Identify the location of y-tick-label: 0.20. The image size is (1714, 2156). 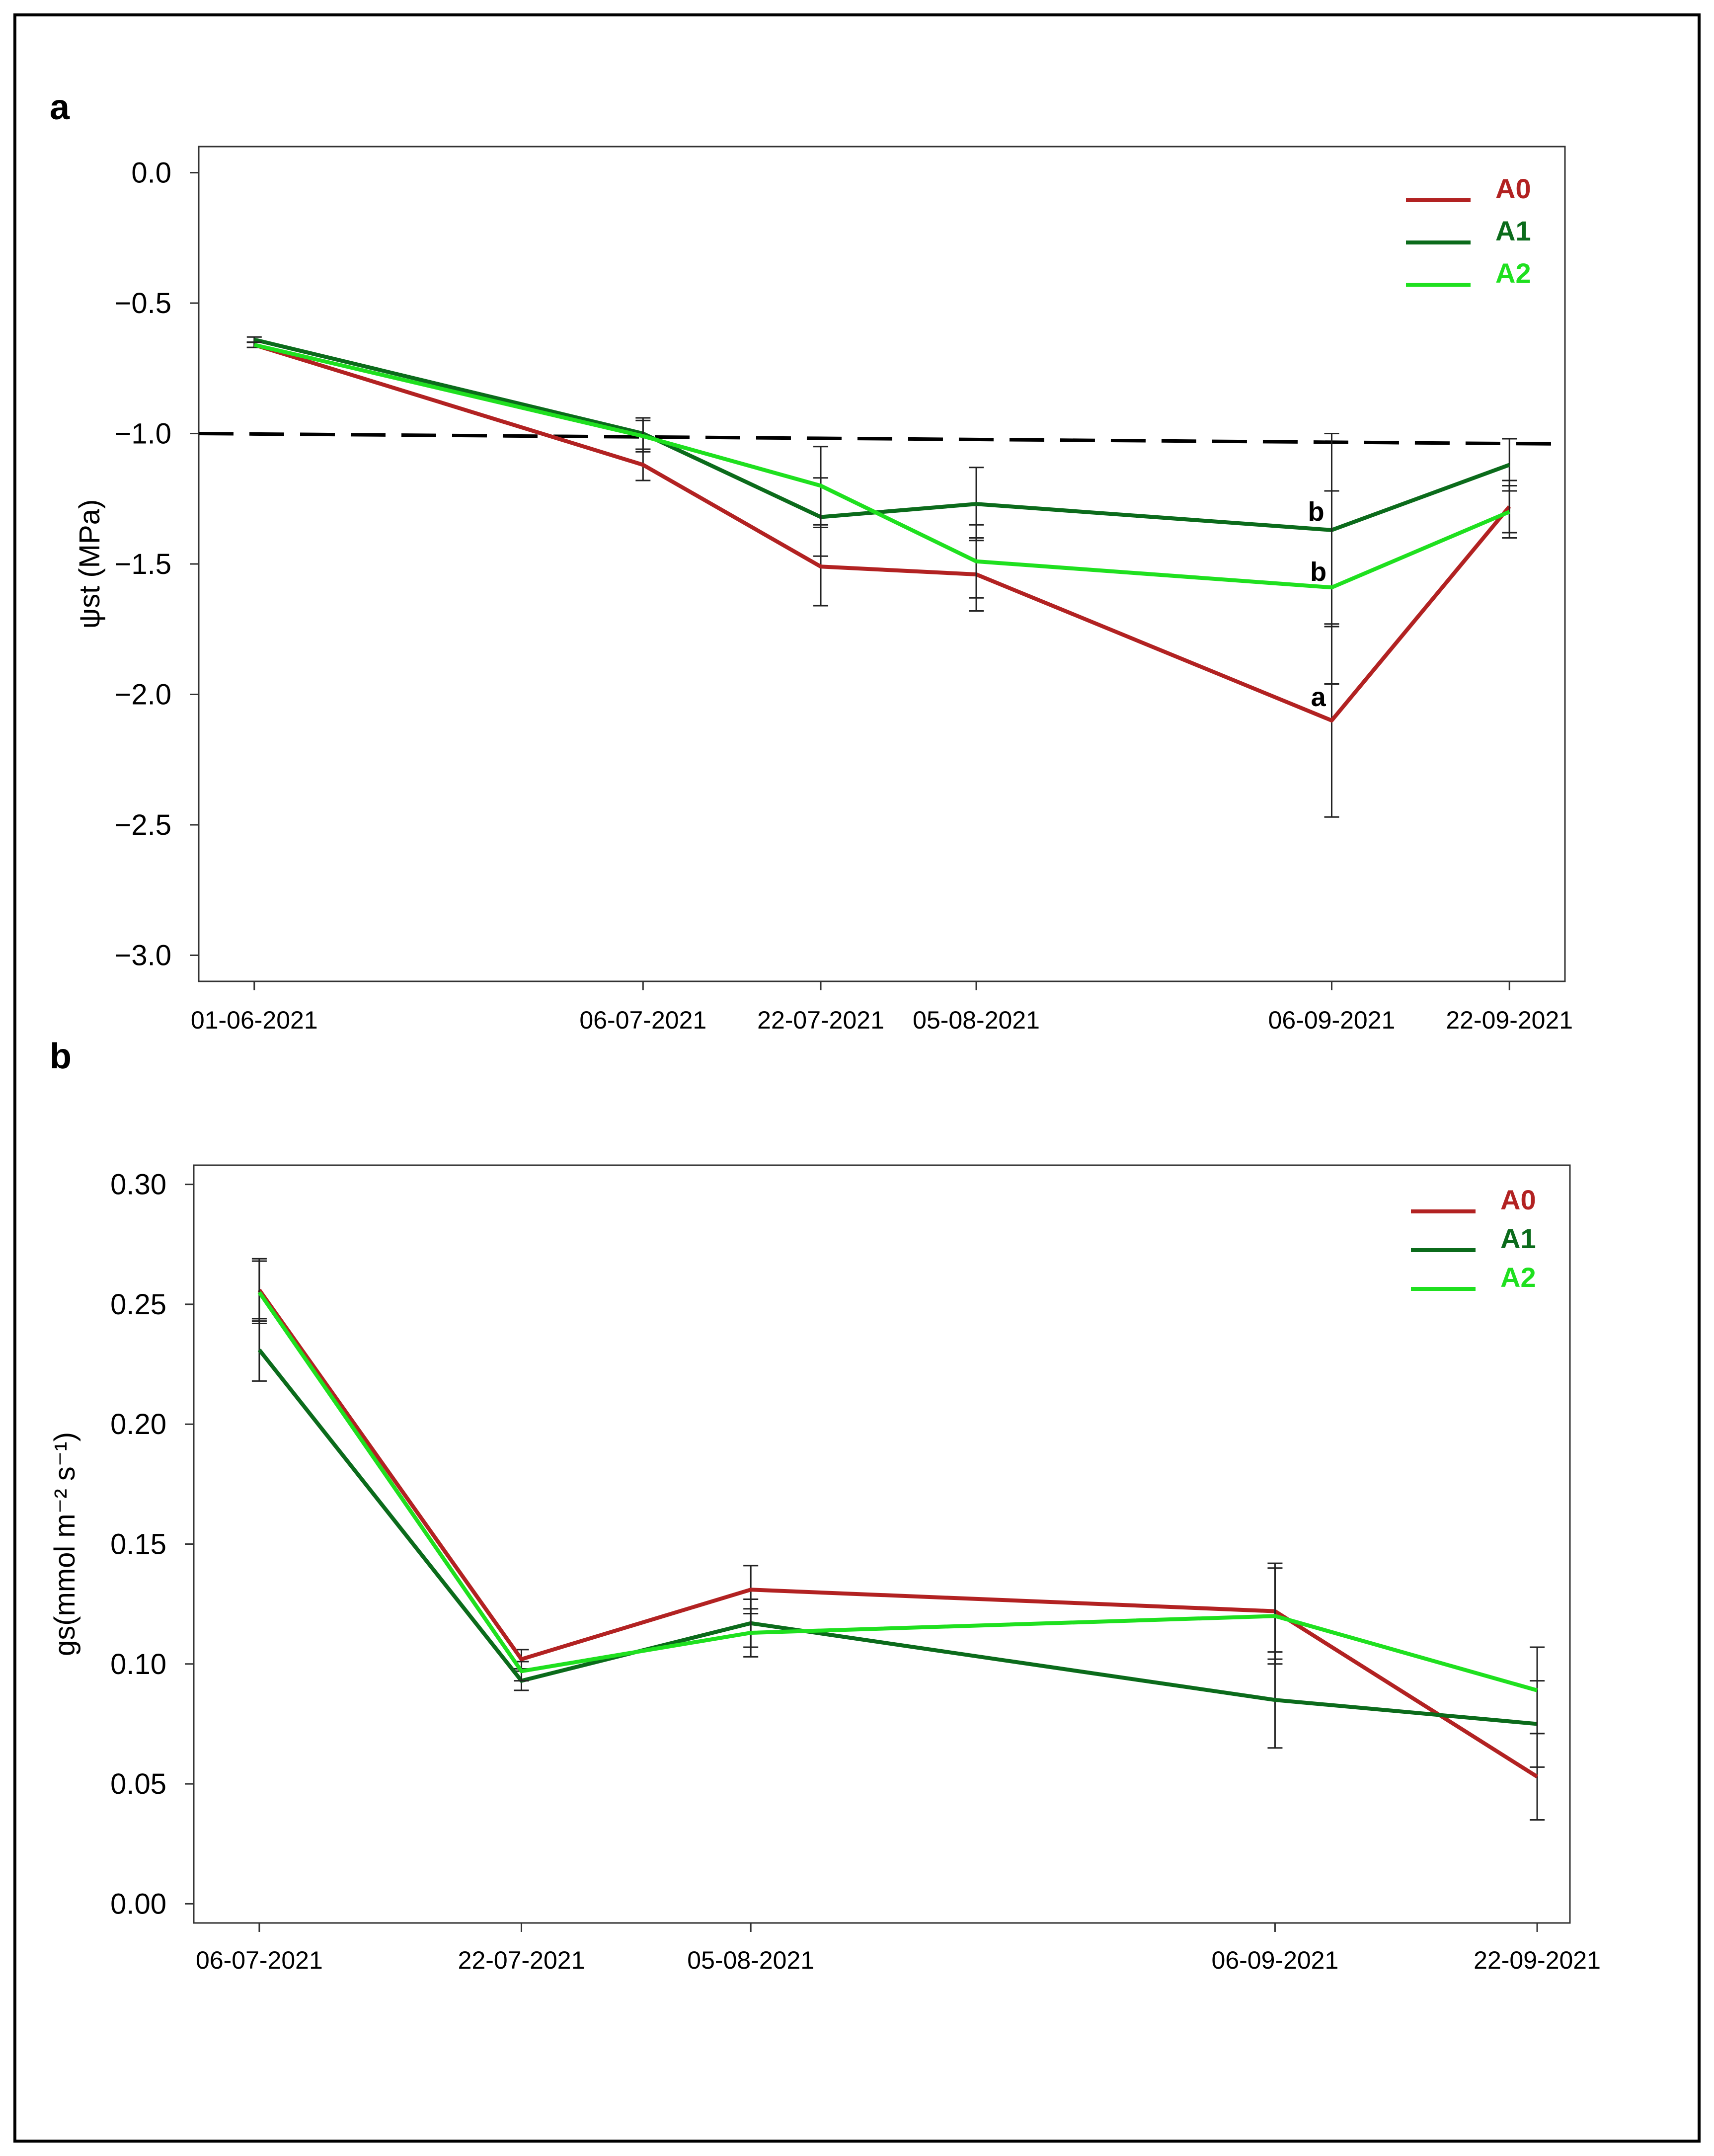
(138, 1424).